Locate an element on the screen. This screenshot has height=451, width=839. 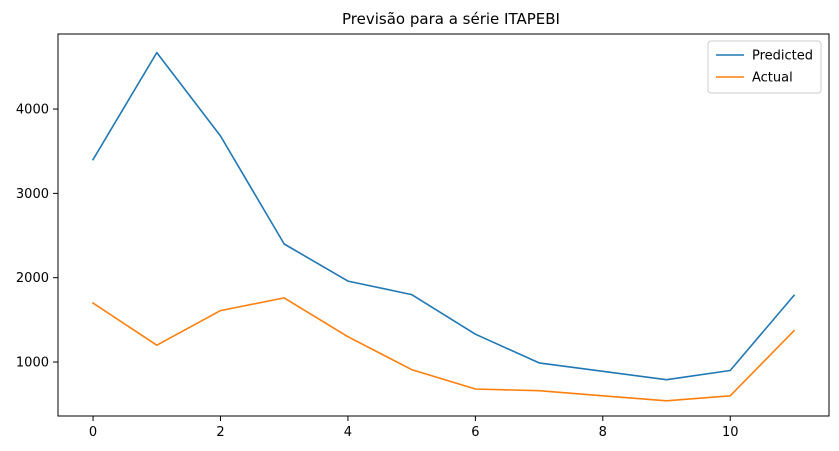
chart-title: Previsão para a série ITAPEBI is located at coordinates (451, 19).